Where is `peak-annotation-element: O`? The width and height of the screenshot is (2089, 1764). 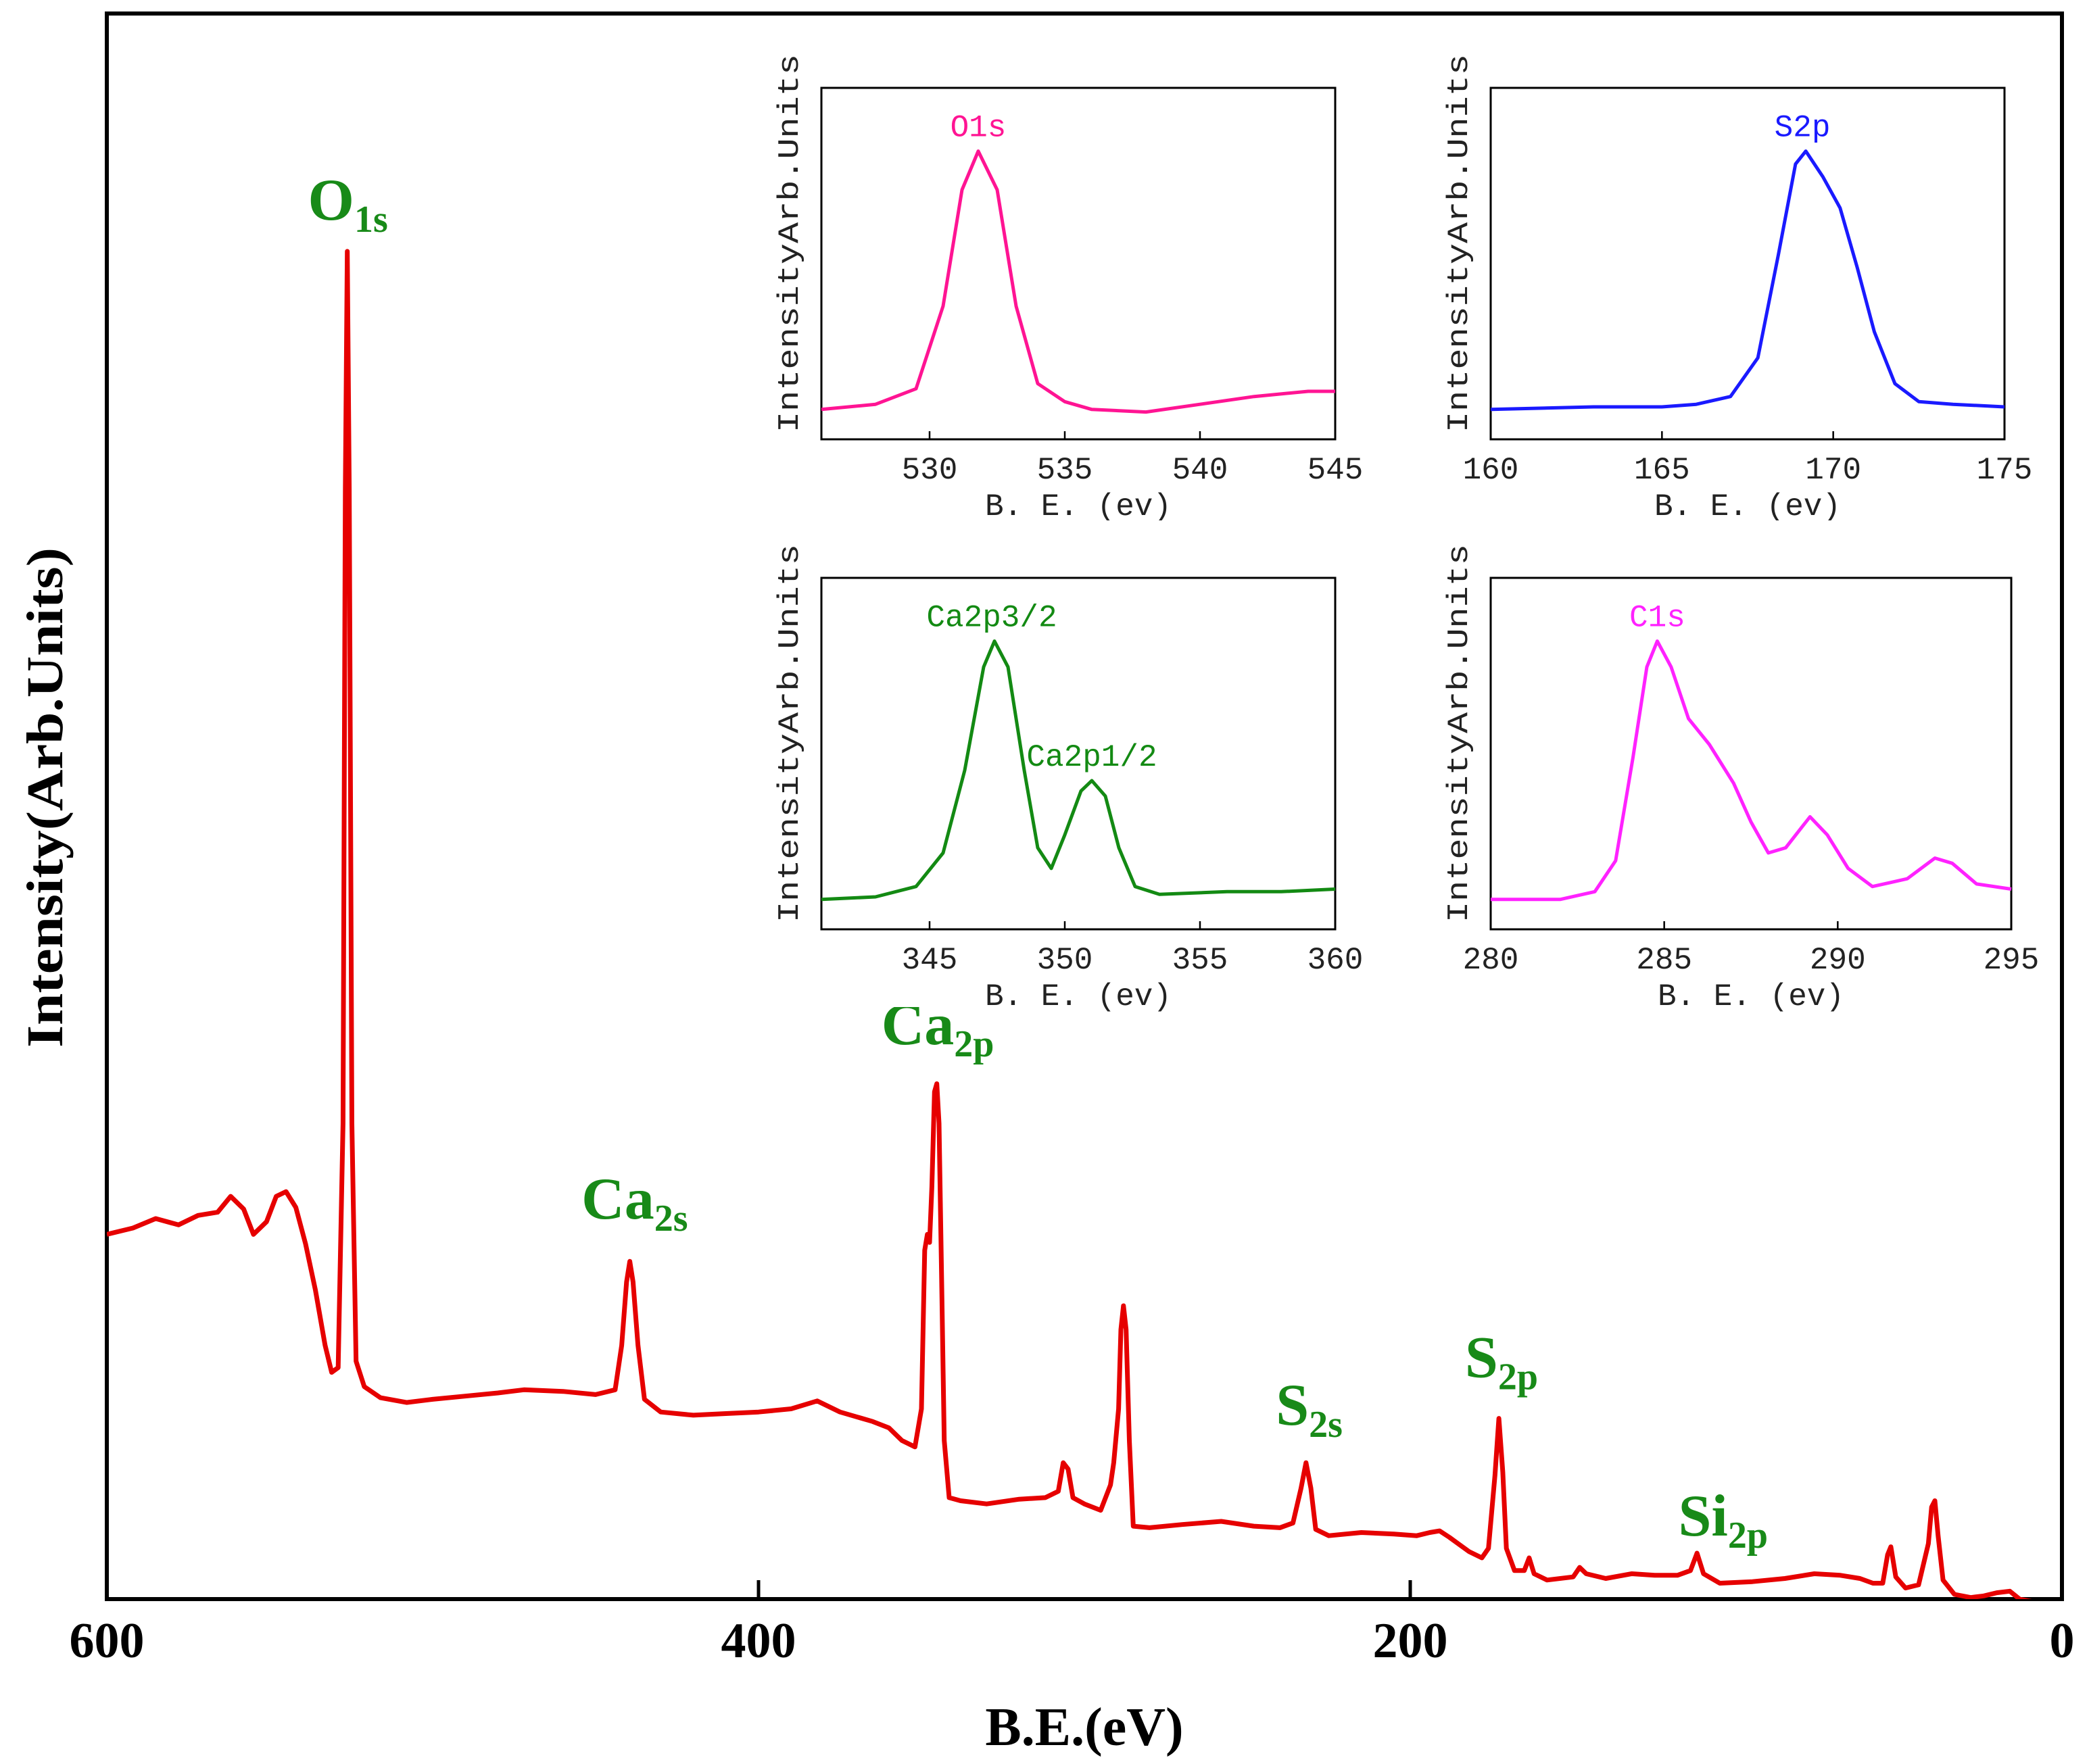 peak-annotation-element: O is located at coordinates (331, 201).